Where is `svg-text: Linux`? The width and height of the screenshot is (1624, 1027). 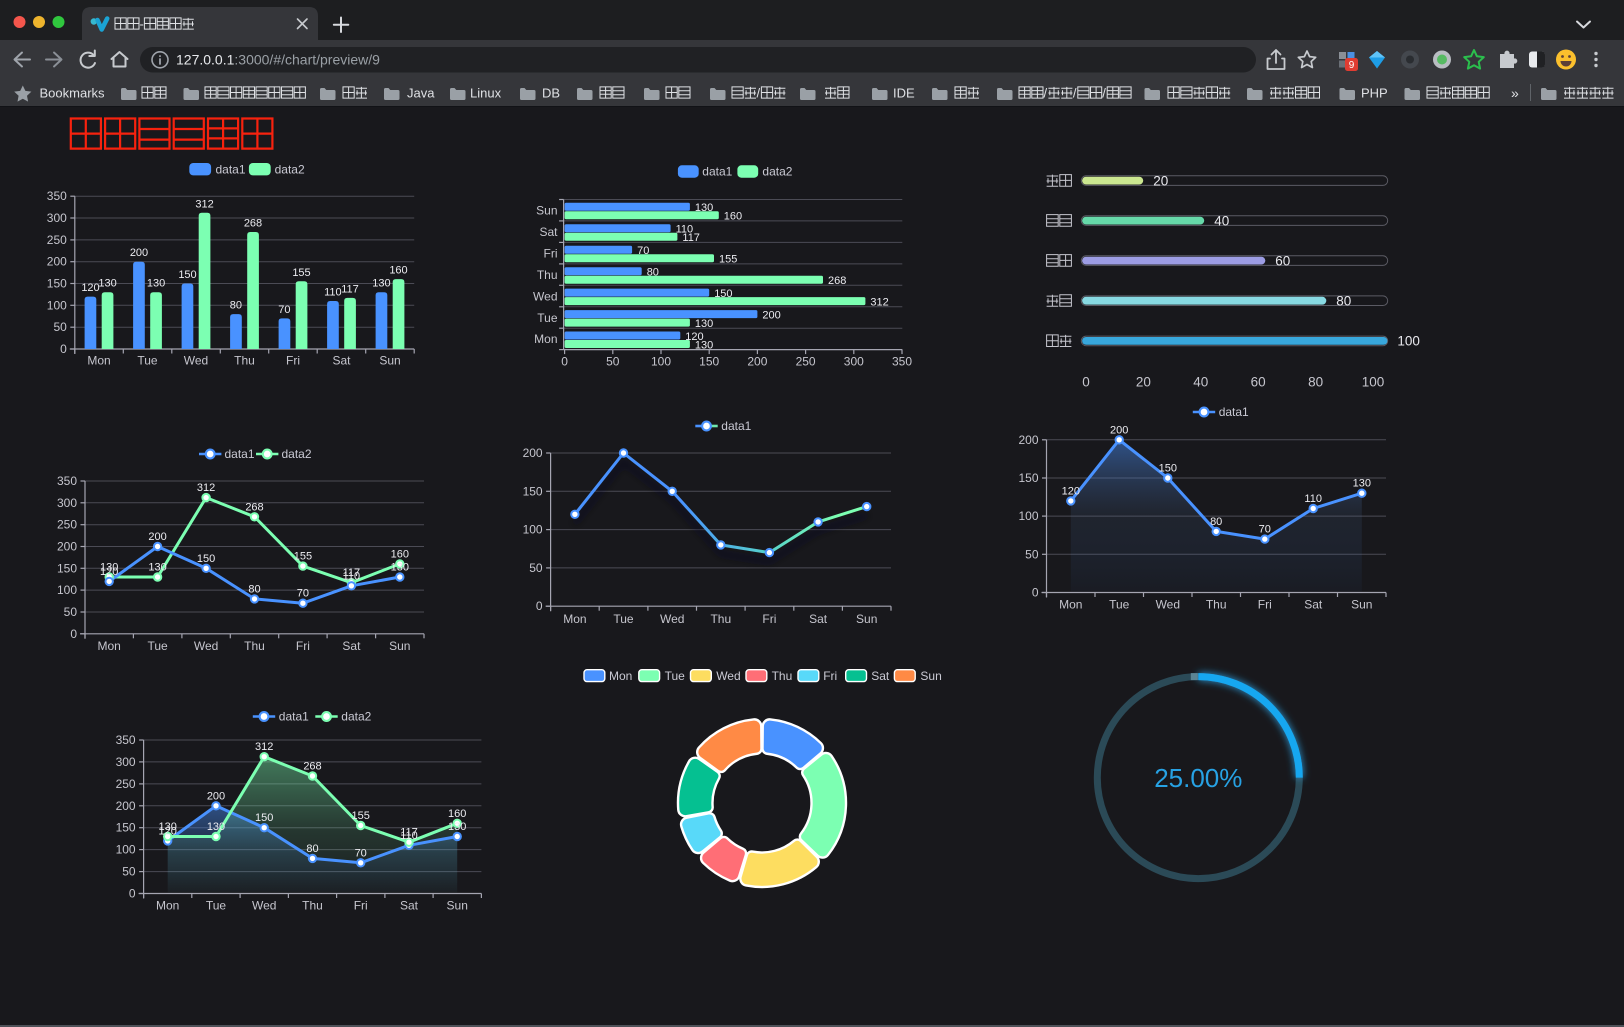
svg-text: Linux is located at coordinates (486, 92).